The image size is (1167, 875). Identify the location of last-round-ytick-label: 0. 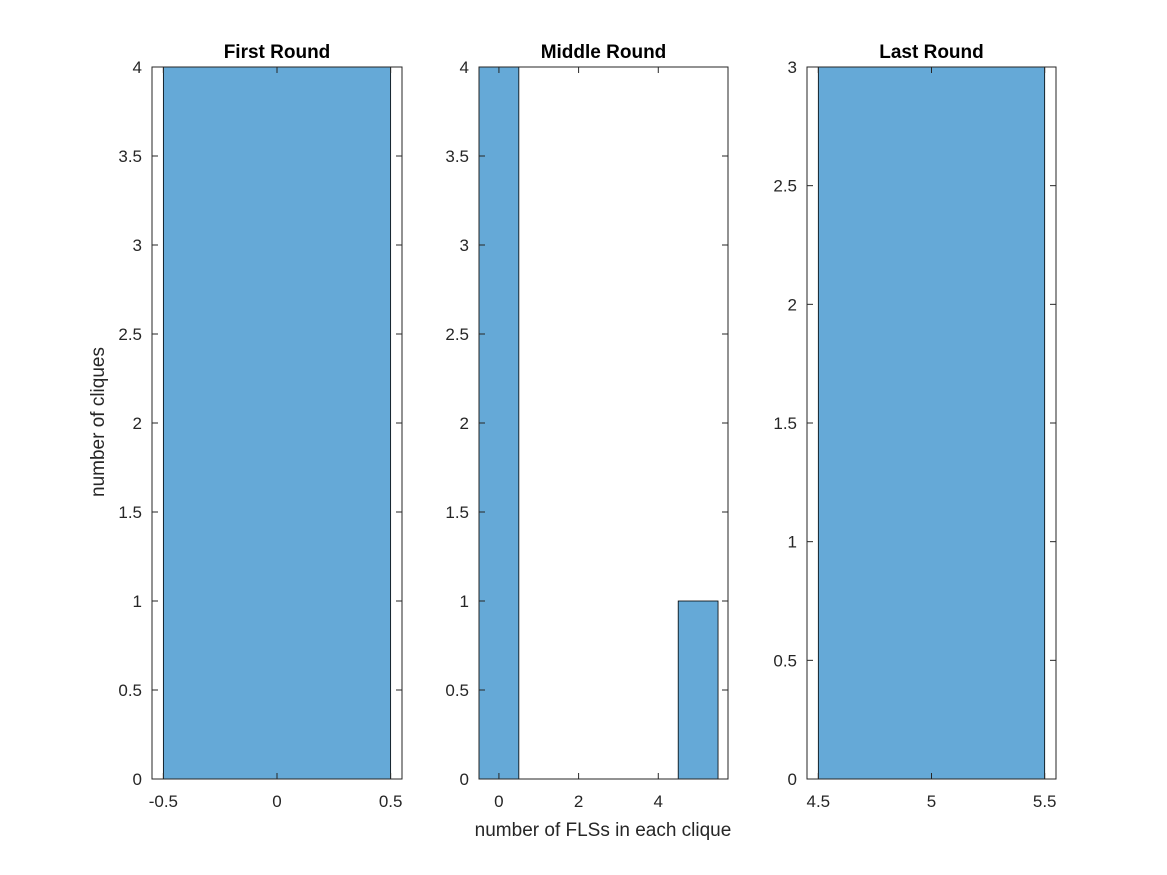
(792, 779).